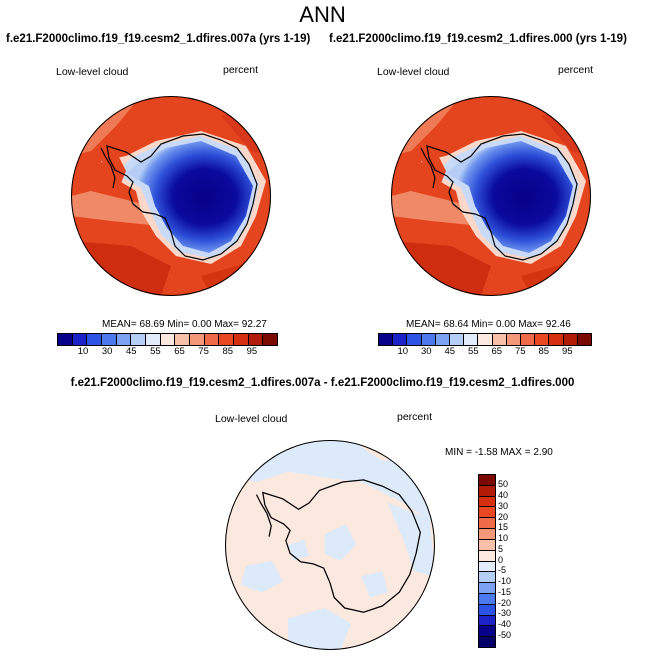  Describe the element at coordinates (171, 196) in the screenshot. I see `map-left` at that location.